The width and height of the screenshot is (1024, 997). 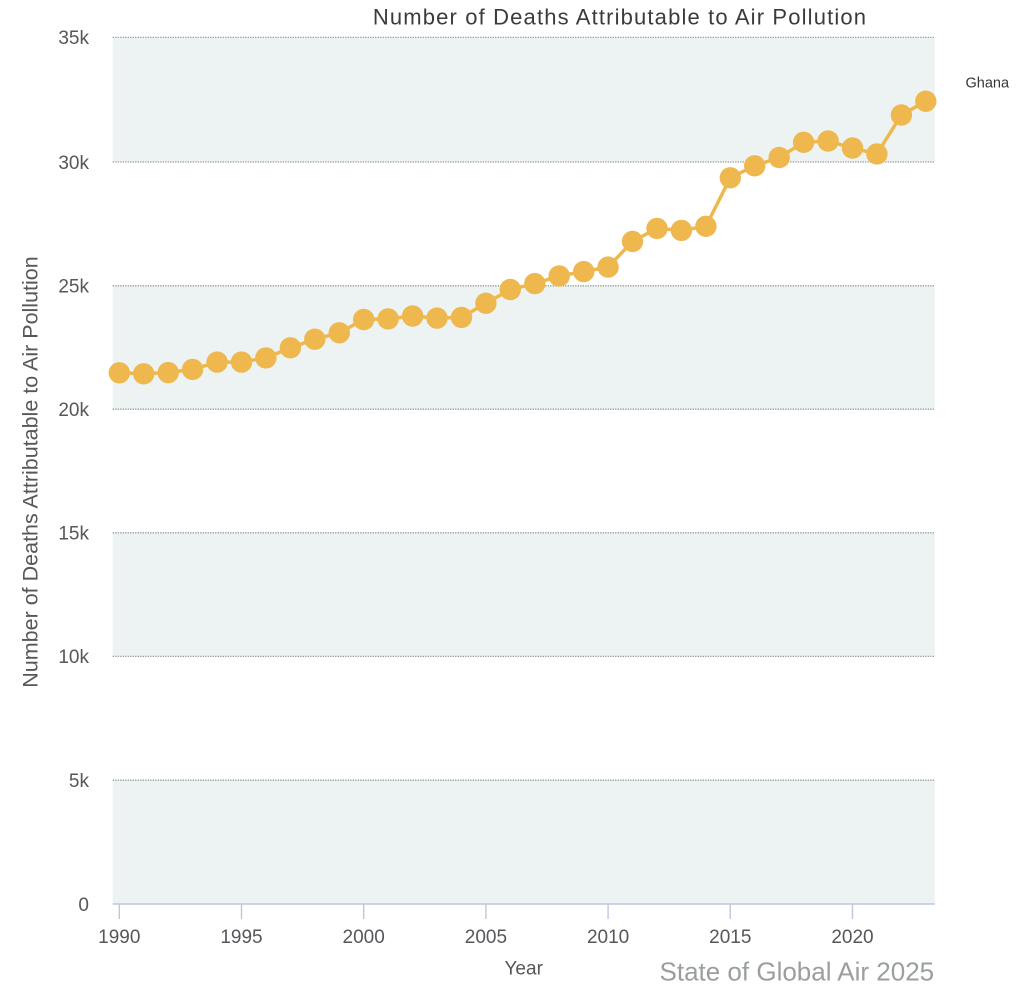 I want to click on svg-text: 2000, so click(x=364, y=937).